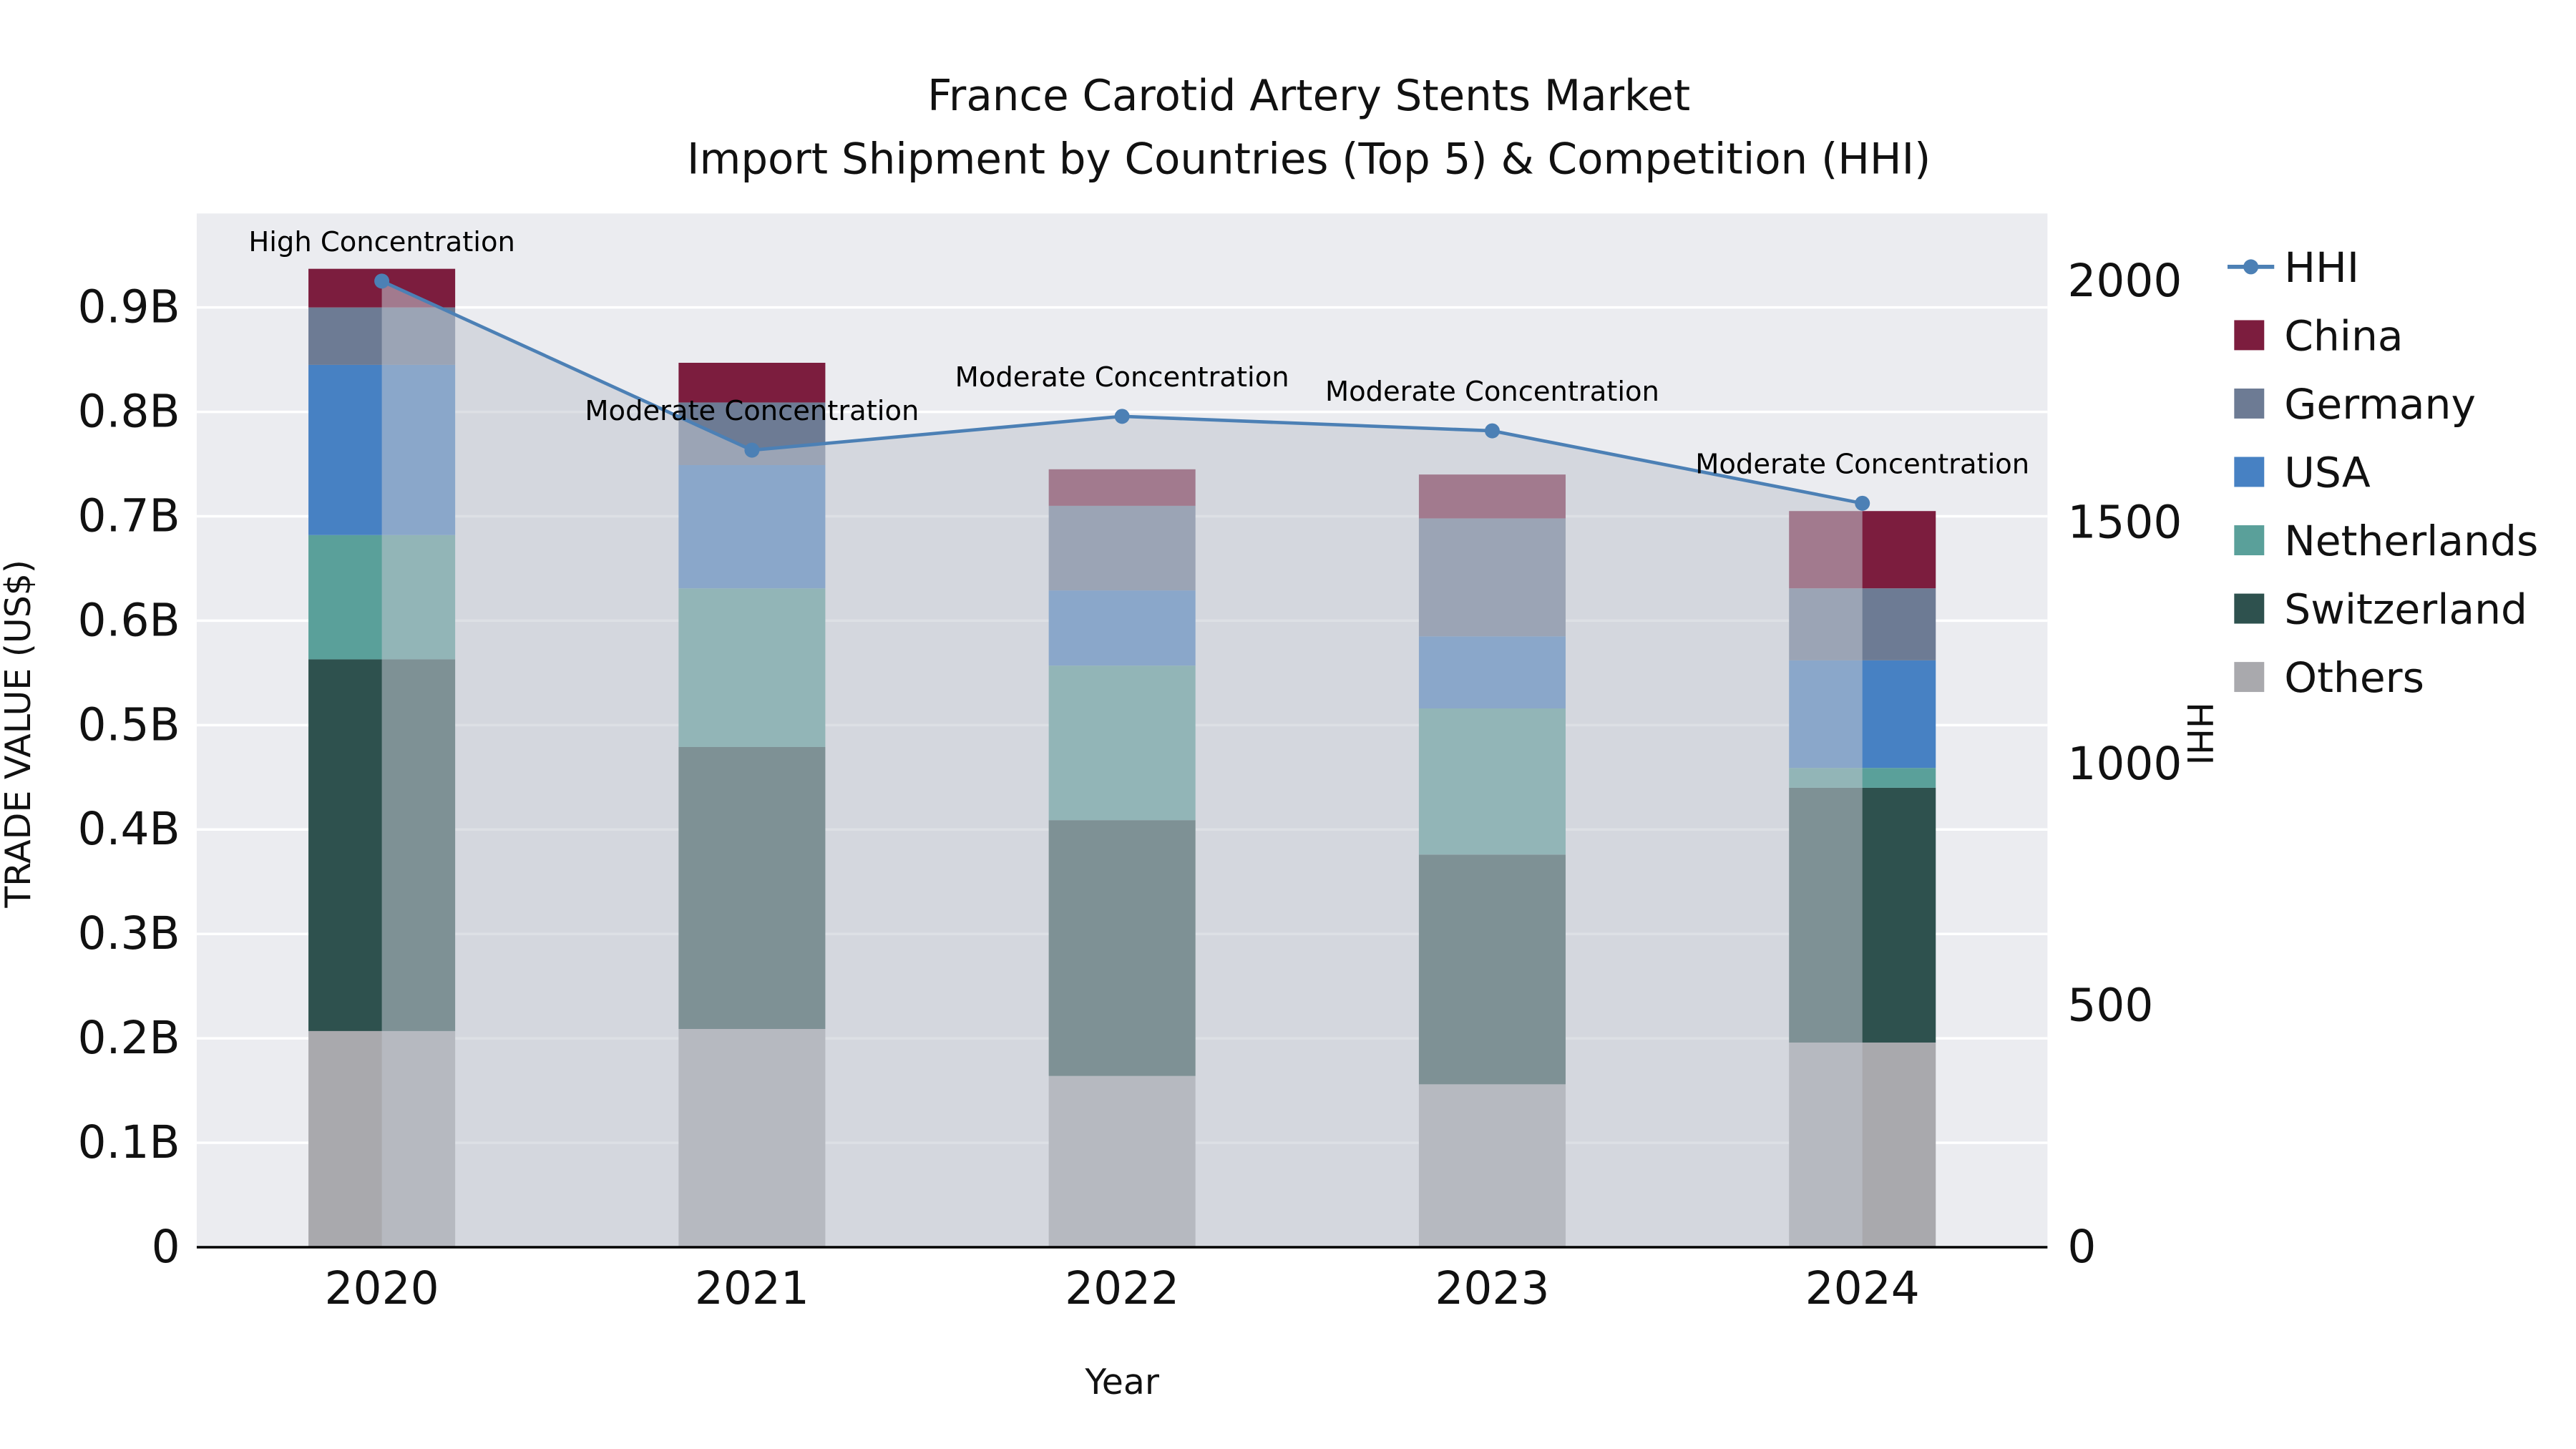 The image size is (2576, 1449). I want to click on y-left-tick-0.4B: 0.4B, so click(128, 829).